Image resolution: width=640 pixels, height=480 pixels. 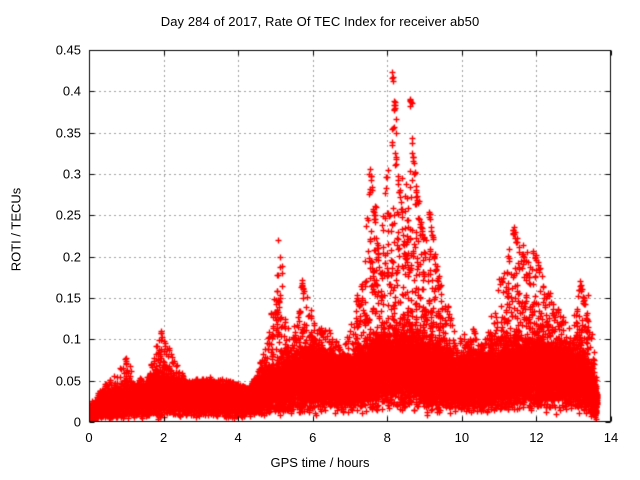 What do you see at coordinates (16, 229) in the screenshot?
I see `y-axis-label: ROTI / TECUs` at bounding box center [16, 229].